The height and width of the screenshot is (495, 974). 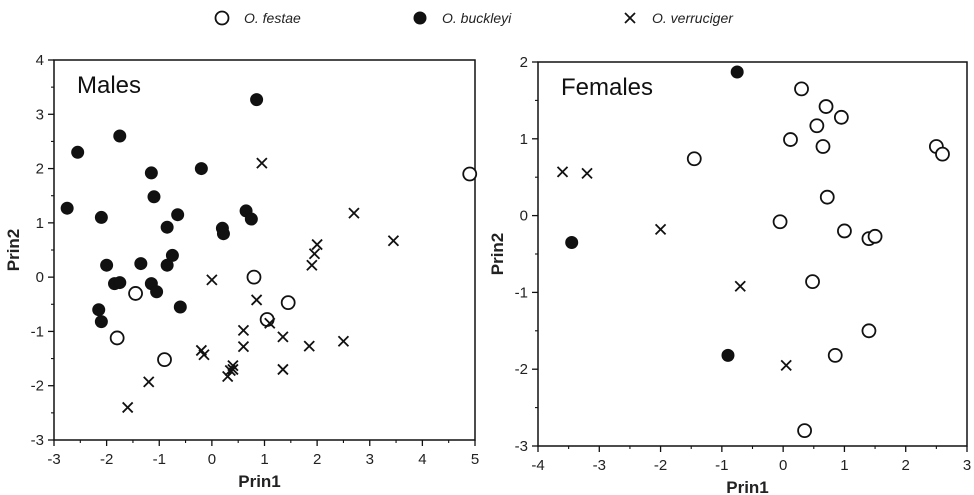 I want to click on legend-label-2: O. verruciger, so click(x=693, y=18).